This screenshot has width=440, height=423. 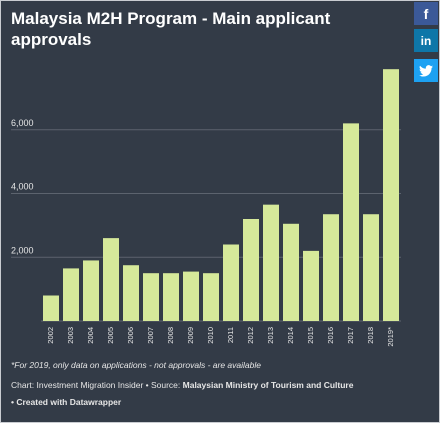 What do you see at coordinates (191, 296) in the screenshot?
I see `bar-2009` at bounding box center [191, 296].